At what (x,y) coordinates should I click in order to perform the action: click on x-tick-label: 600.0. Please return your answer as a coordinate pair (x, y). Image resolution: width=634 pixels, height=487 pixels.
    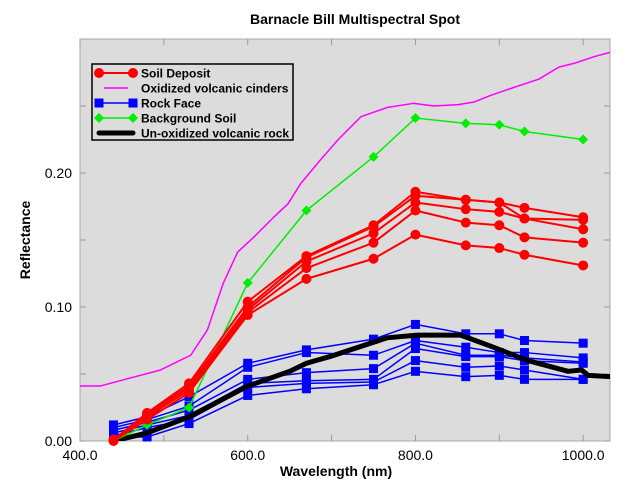
    Looking at the image, I should click on (247, 455).